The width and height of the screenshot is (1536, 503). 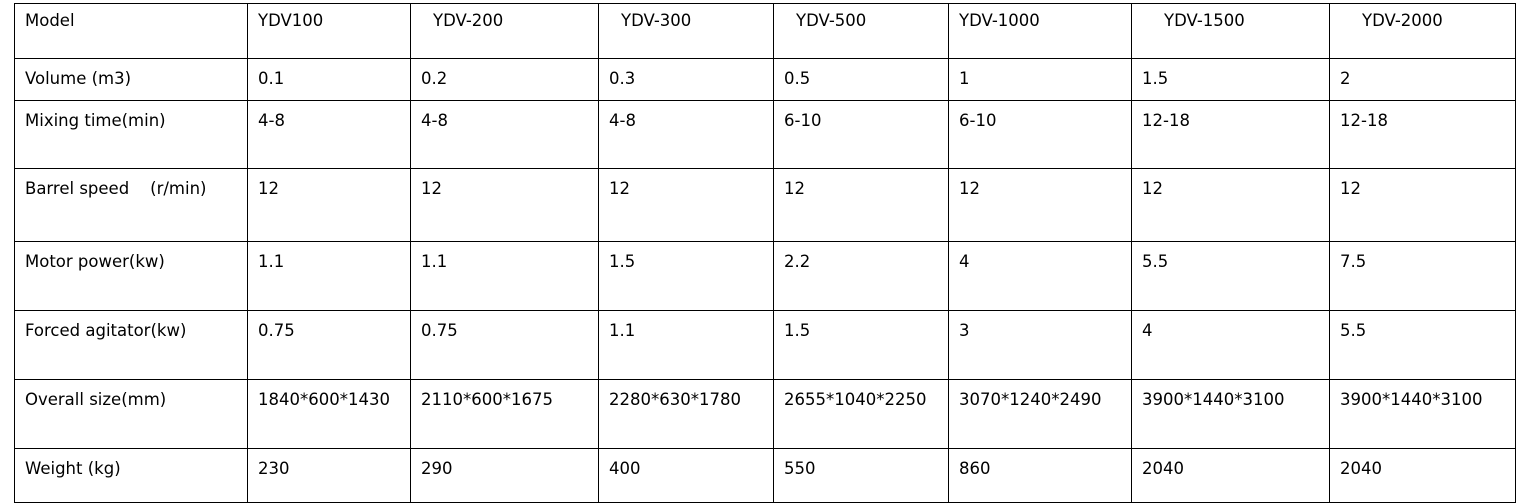 I want to click on cell: 0.5, so click(x=861, y=79).